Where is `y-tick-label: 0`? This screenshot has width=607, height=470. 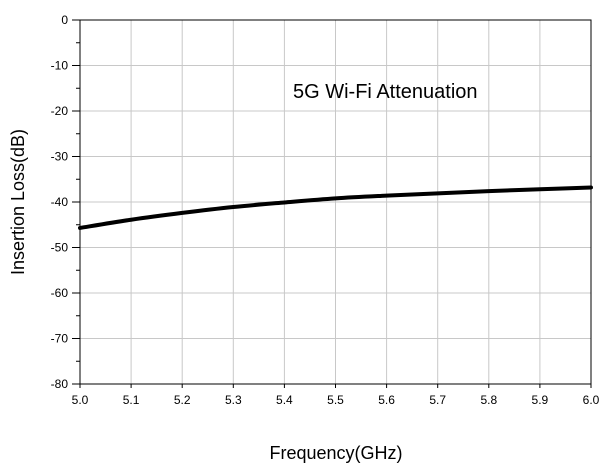
y-tick-label: 0 is located at coordinates (64, 20).